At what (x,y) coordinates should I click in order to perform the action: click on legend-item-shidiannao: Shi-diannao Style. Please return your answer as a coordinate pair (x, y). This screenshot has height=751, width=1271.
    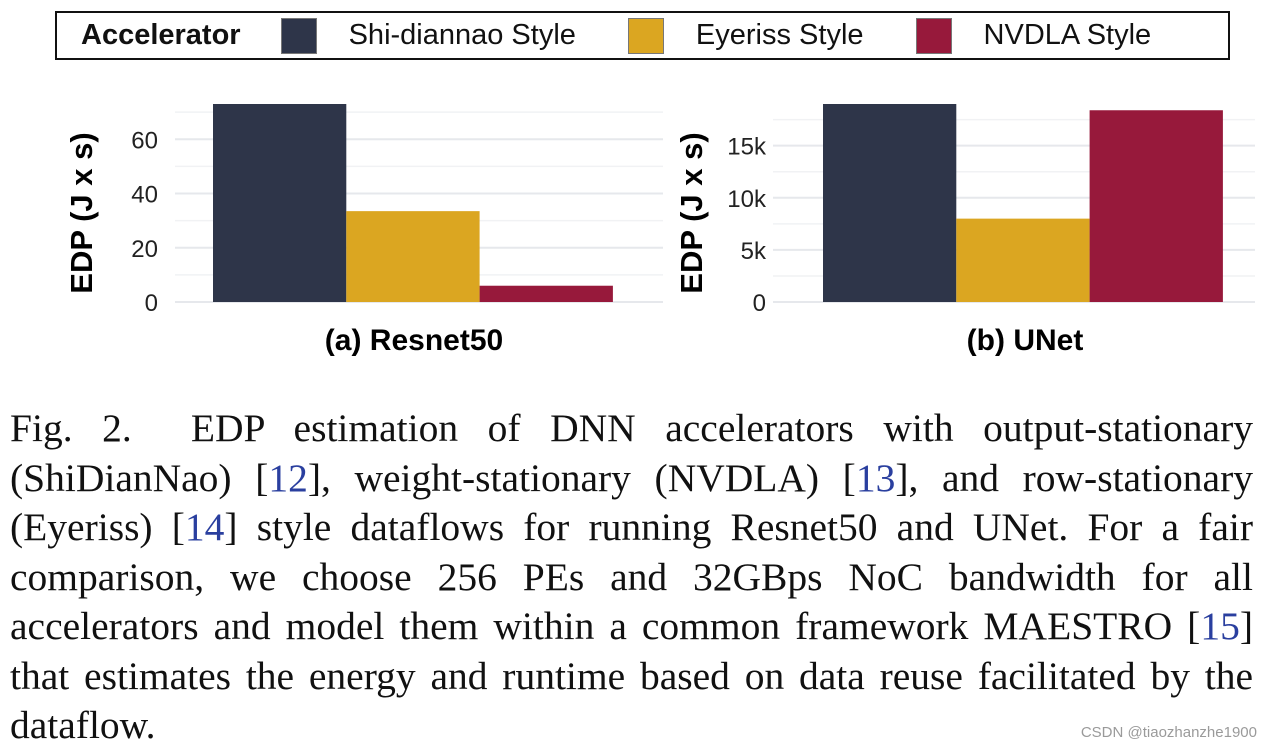
    Looking at the image, I should click on (428, 35).